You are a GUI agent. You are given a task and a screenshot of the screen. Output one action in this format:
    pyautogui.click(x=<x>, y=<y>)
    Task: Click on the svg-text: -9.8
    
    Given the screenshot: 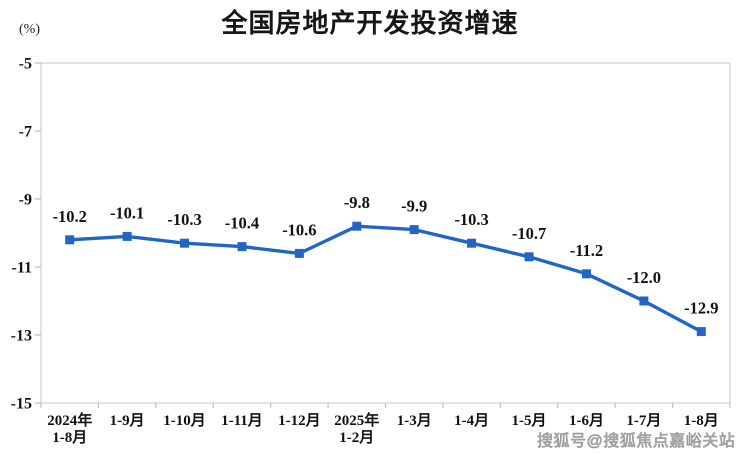 What is the action you would take?
    pyautogui.click(x=357, y=202)
    